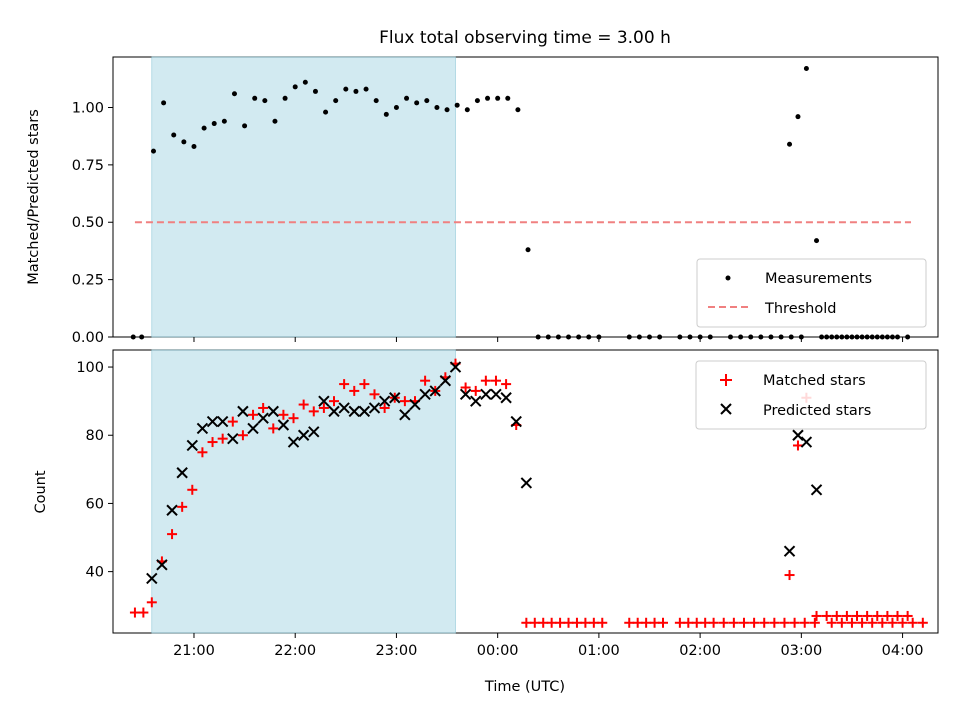 The width and height of the screenshot is (960, 720). Describe the element at coordinates (88, 338) in the screenshot. I see `ratio-y-tick-label: 0.00` at that location.